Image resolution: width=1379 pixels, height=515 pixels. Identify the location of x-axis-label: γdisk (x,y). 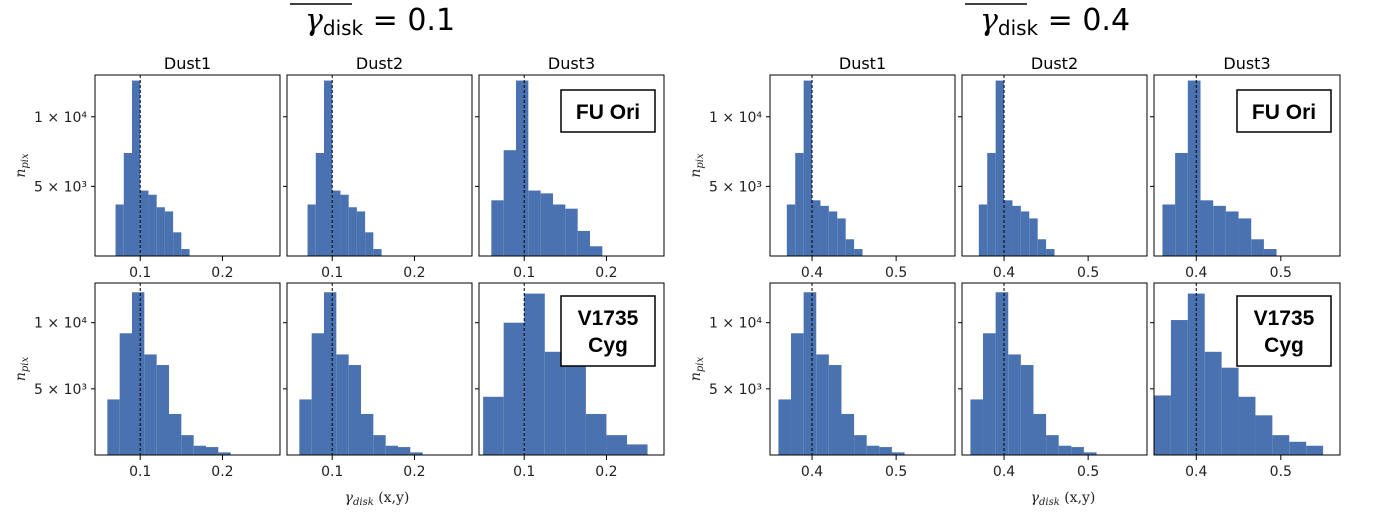
(1063, 499).